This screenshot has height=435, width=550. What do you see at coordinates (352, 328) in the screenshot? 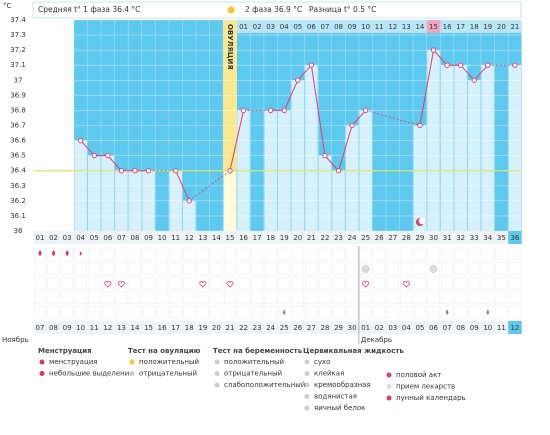
I see `date: 30` at bounding box center [352, 328].